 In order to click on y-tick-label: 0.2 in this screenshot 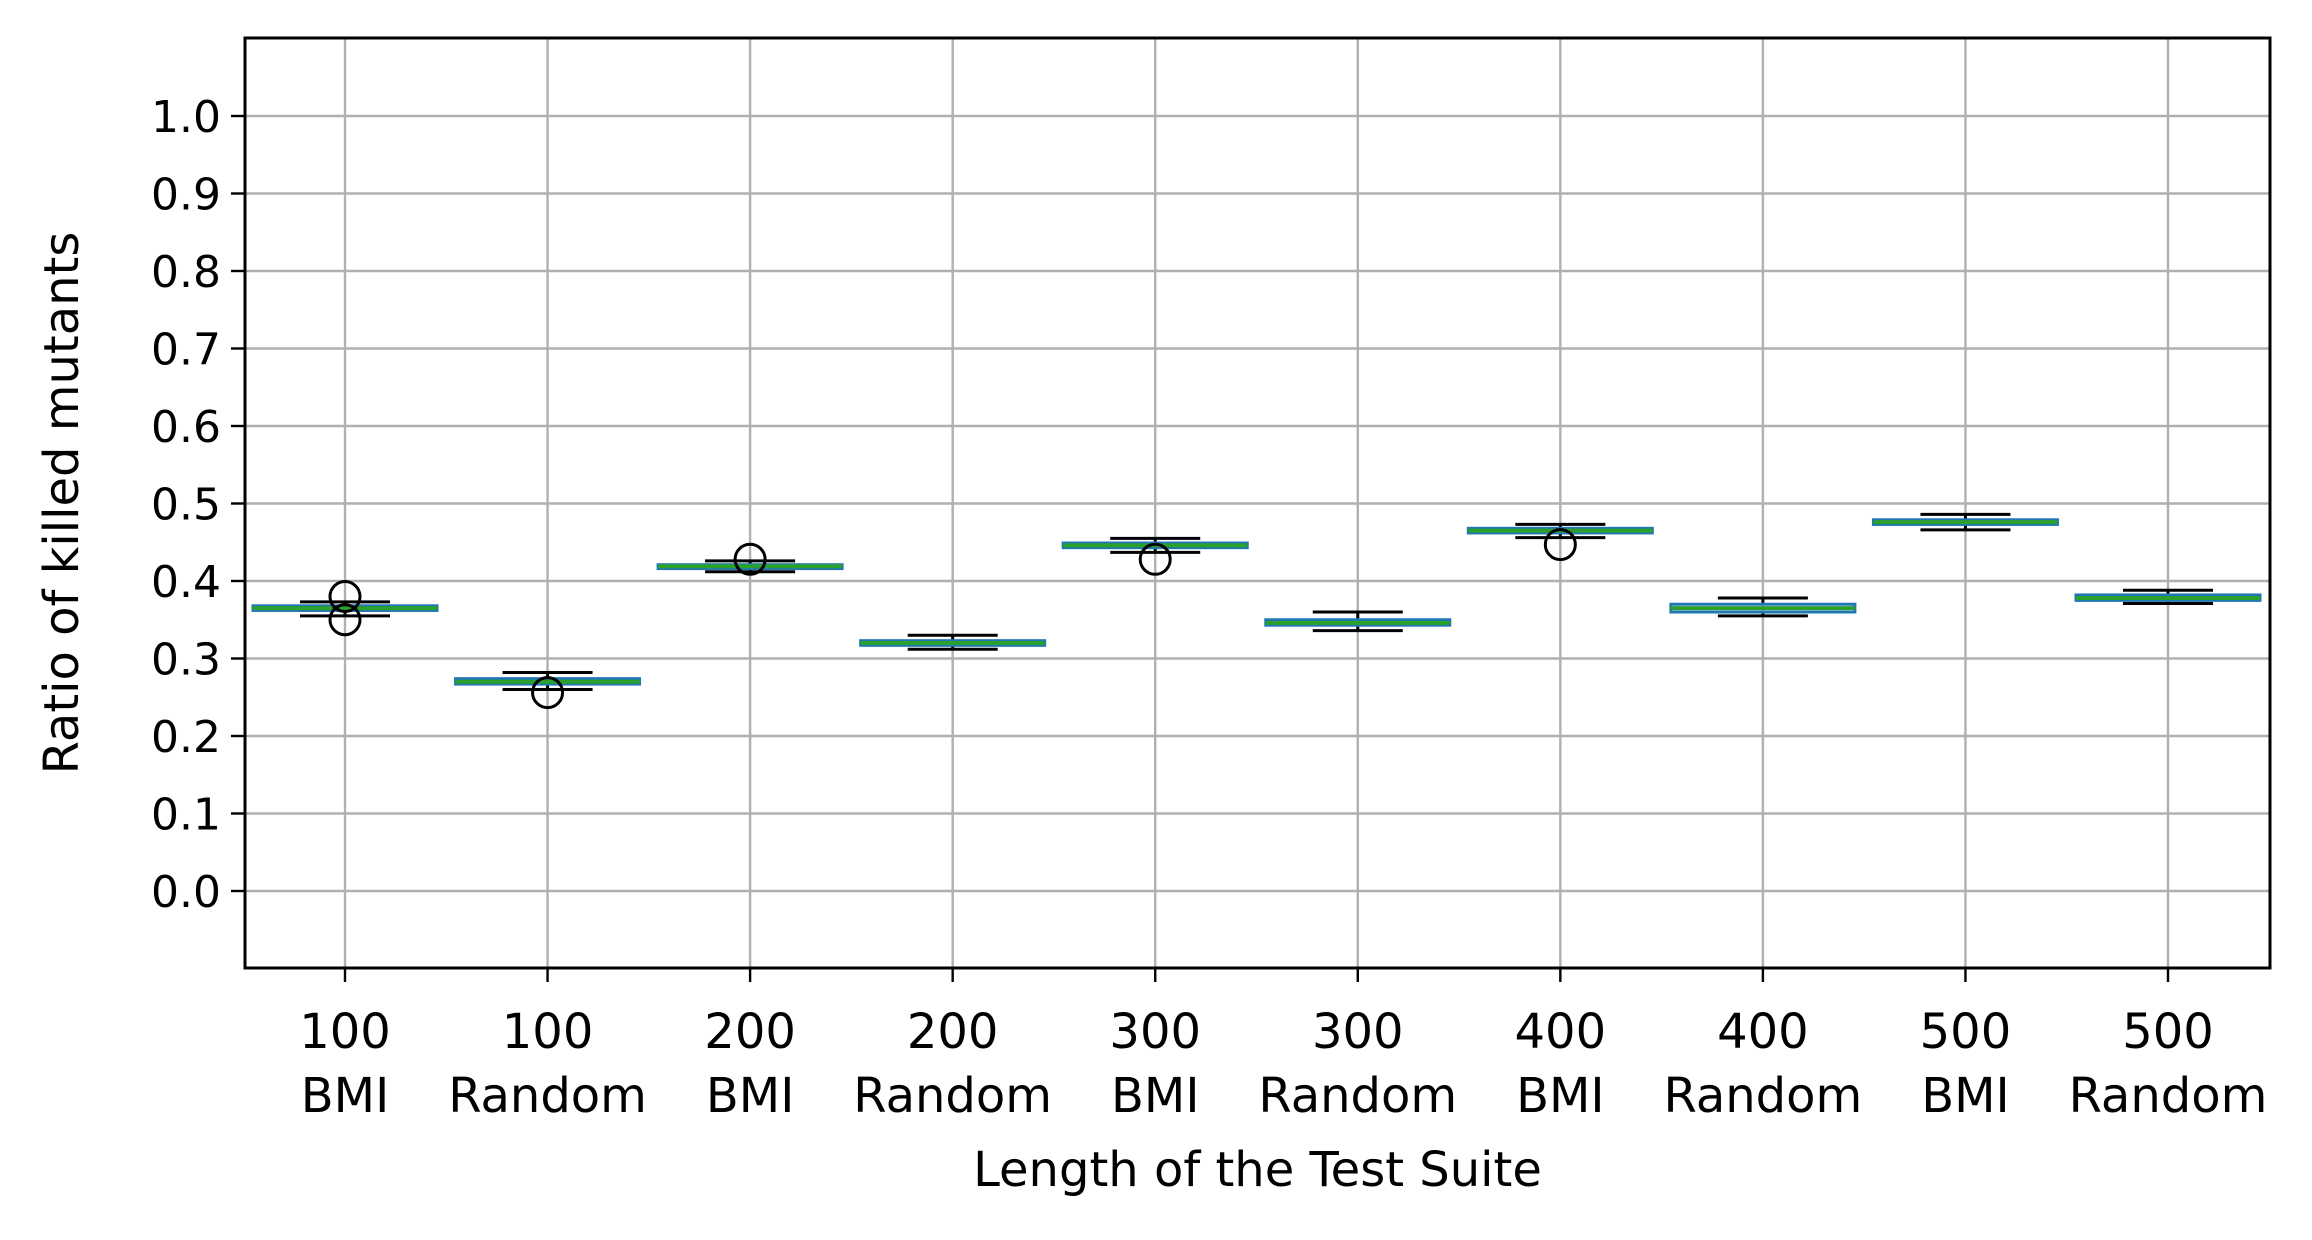, I will do `click(186, 737)`.